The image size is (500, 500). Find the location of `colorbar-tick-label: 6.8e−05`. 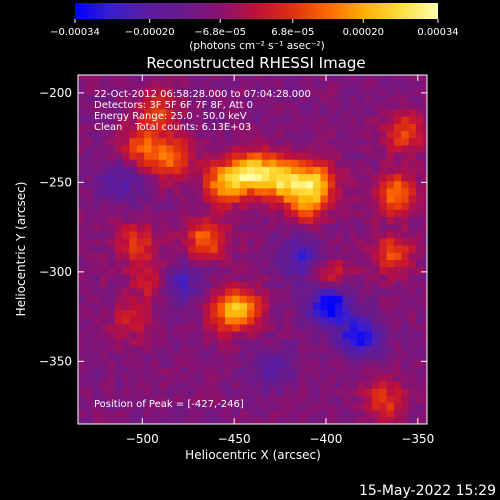

colorbar-tick-label: 6.8e−05 is located at coordinates (292, 32).